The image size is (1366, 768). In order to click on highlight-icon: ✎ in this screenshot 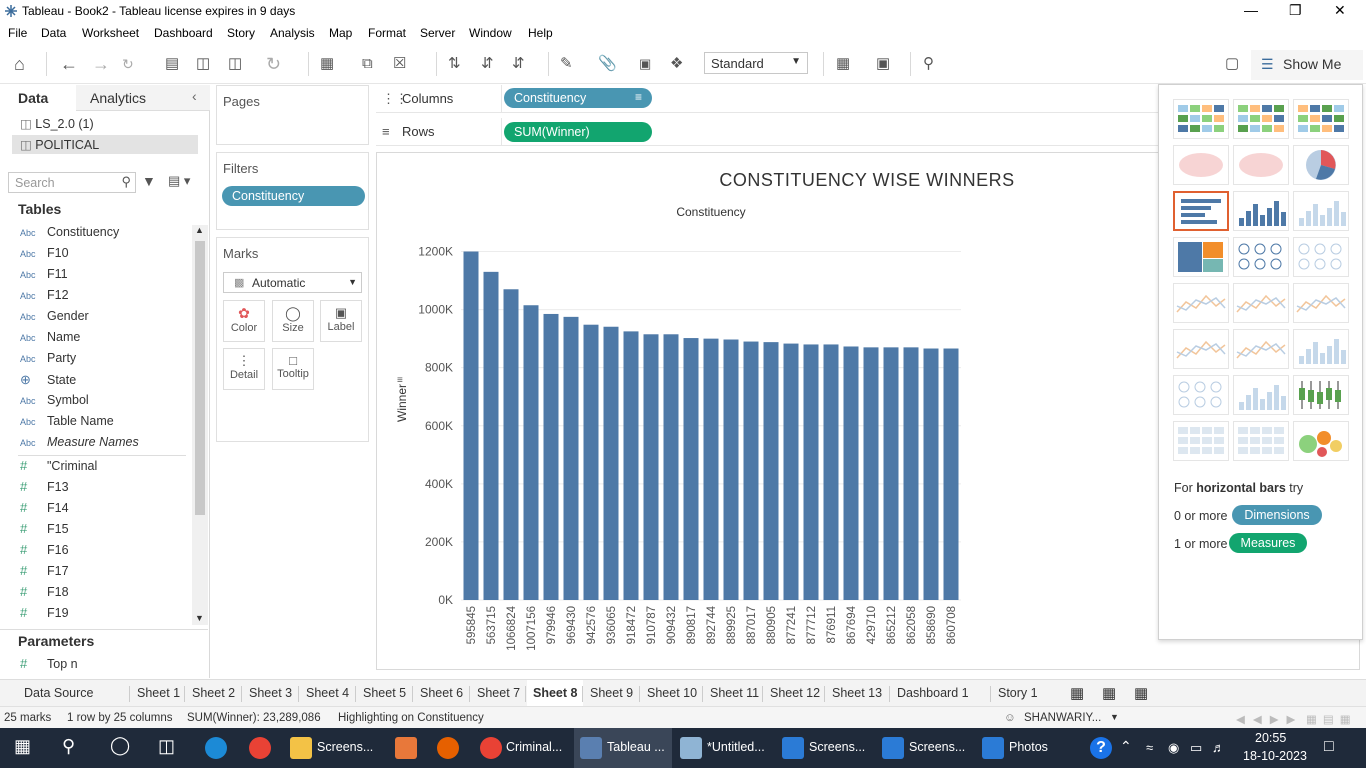, I will do `click(566, 63)`.